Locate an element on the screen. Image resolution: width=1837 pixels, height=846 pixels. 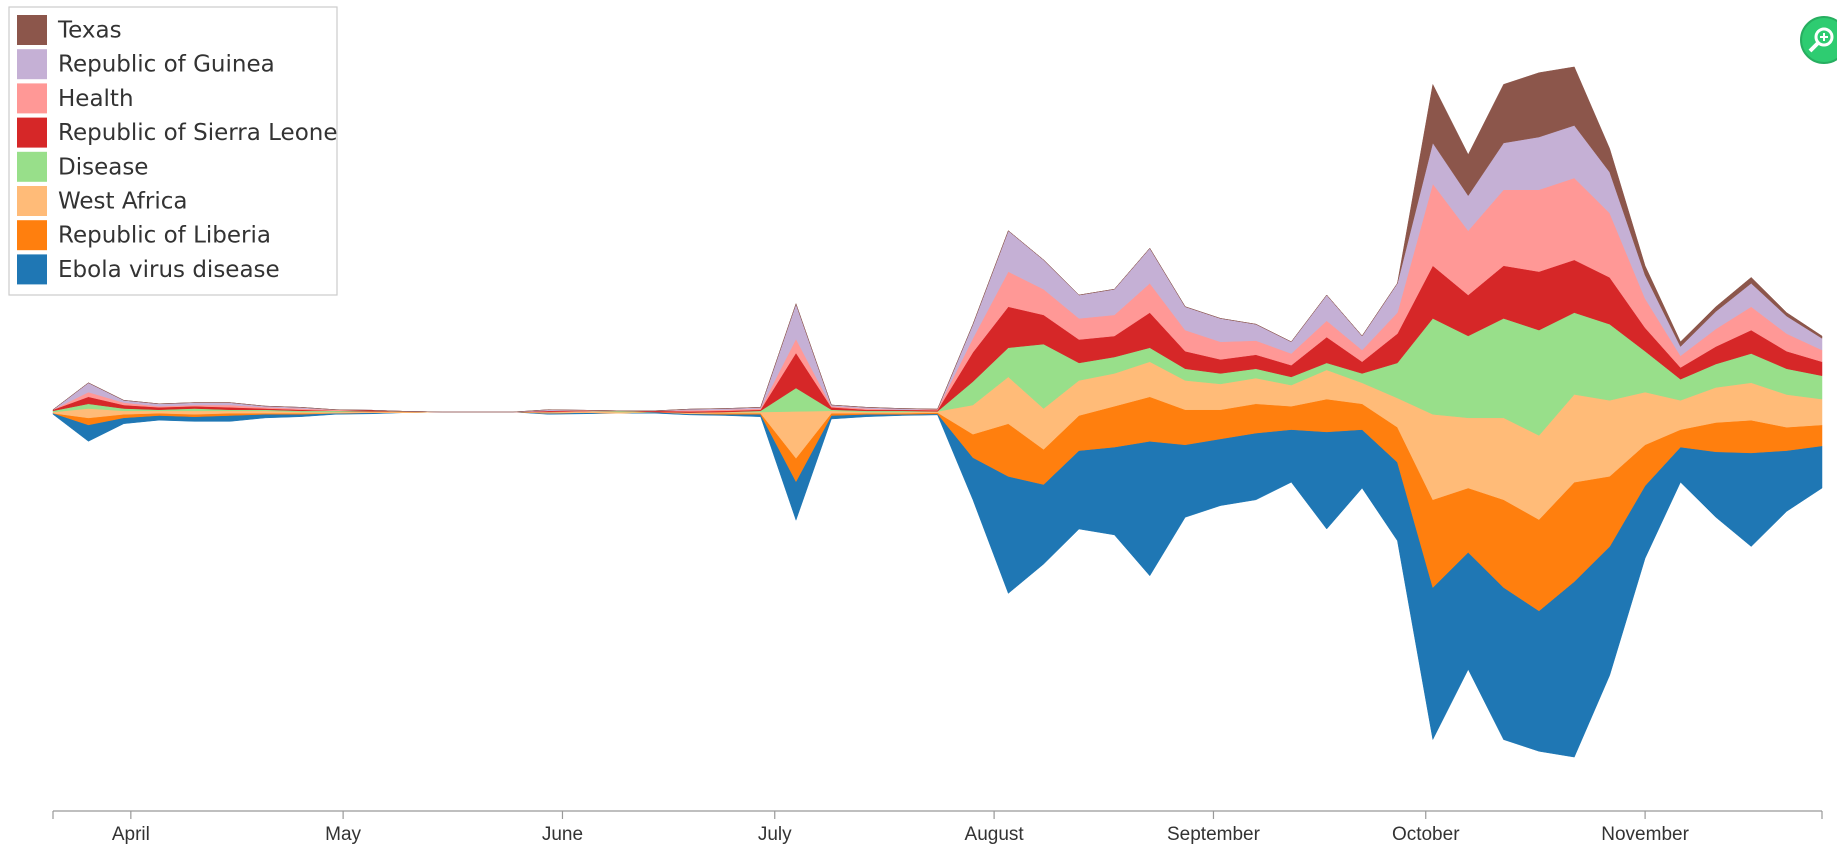
x-tick-label: April is located at coordinates (131, 834).